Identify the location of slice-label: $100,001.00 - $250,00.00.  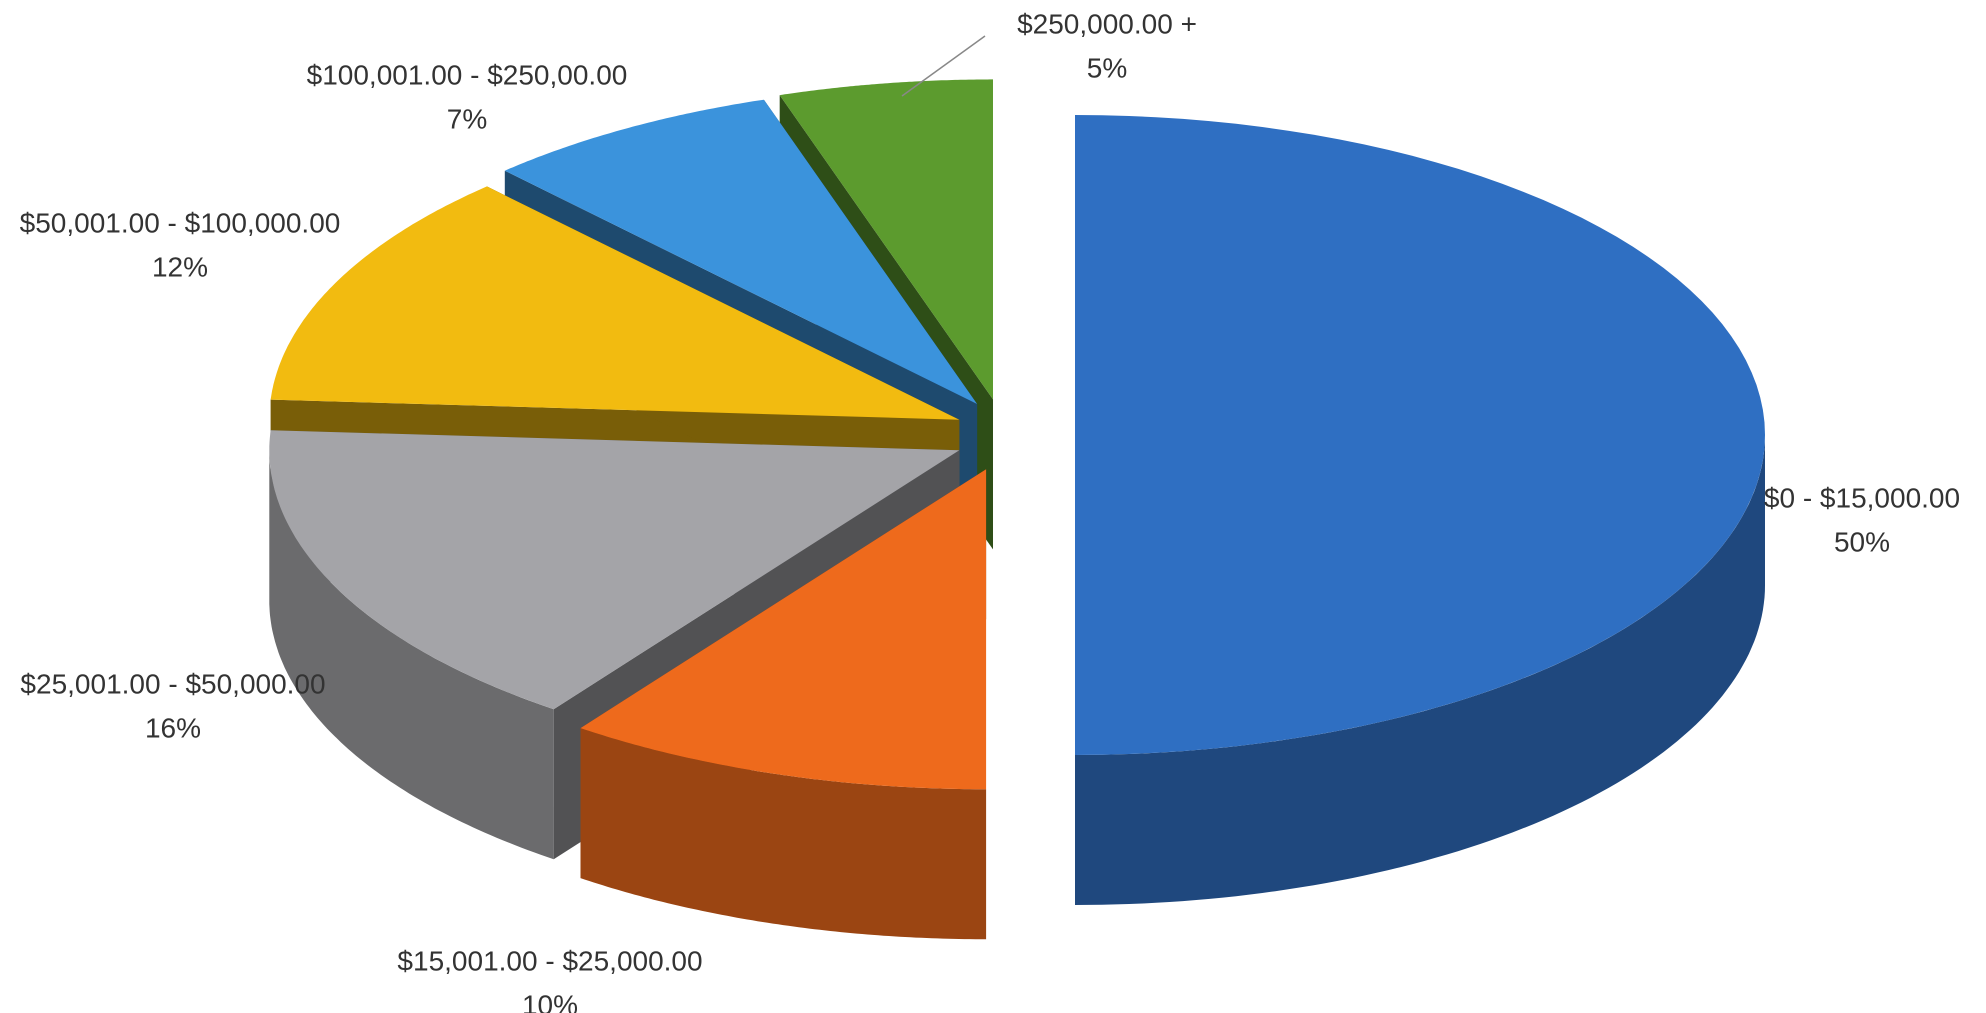
(467, 74).